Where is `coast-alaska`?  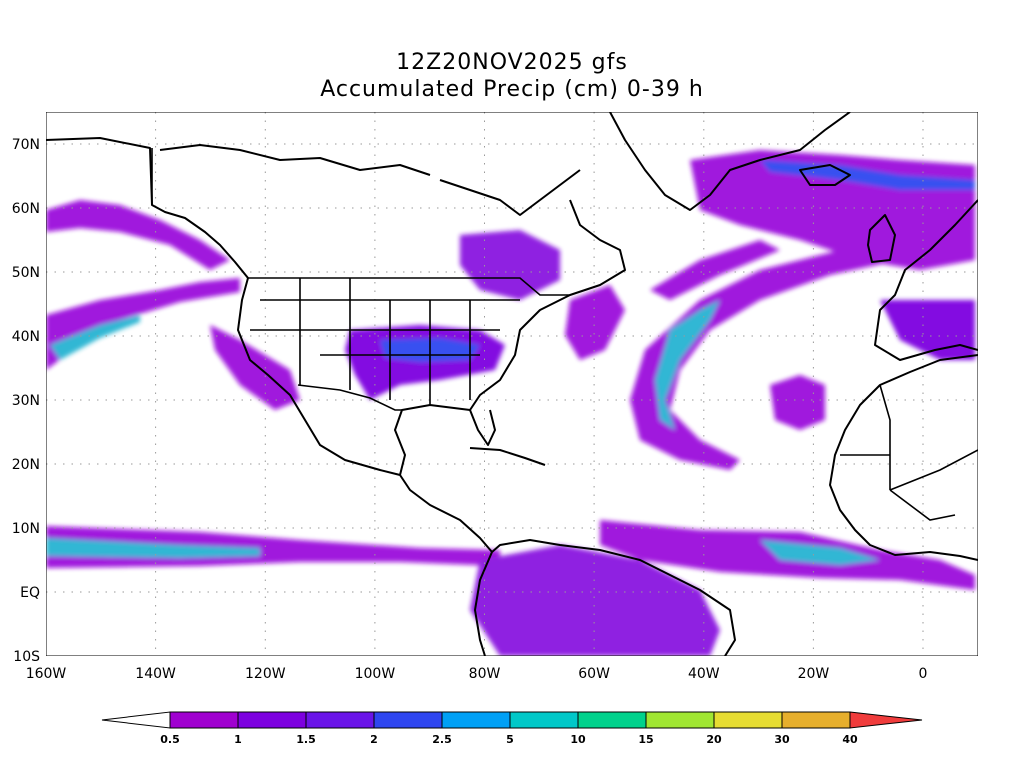
coast-alaska is located at coordinates (147, 208).